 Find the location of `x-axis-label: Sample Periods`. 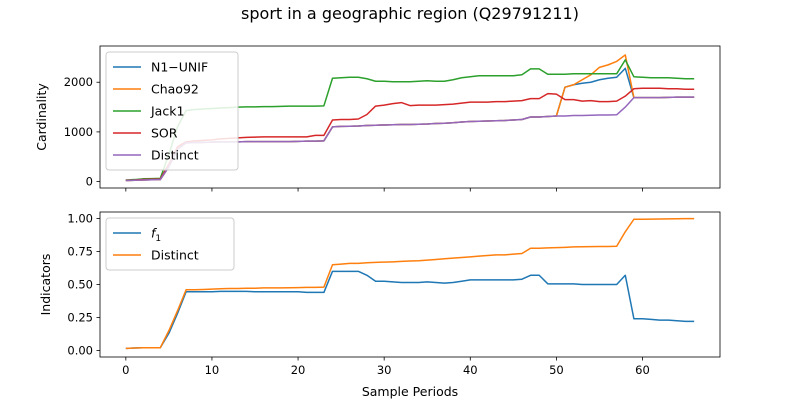

x-axis-label: Sample Periods is located at coordinates (410, 391).